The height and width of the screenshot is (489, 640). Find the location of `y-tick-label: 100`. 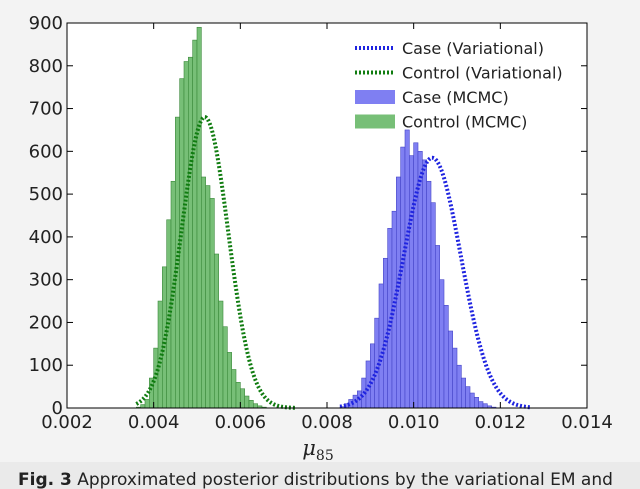

y-tick-label: 100 is located at coordinates (46, 365).